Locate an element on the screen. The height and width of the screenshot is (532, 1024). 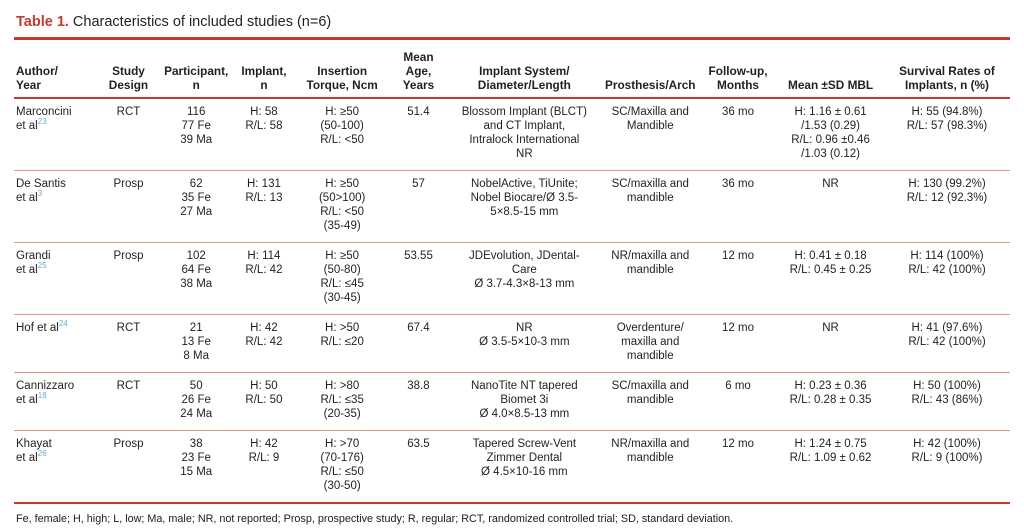
column-header-design: Study Design is located at coordinates (128, 70).